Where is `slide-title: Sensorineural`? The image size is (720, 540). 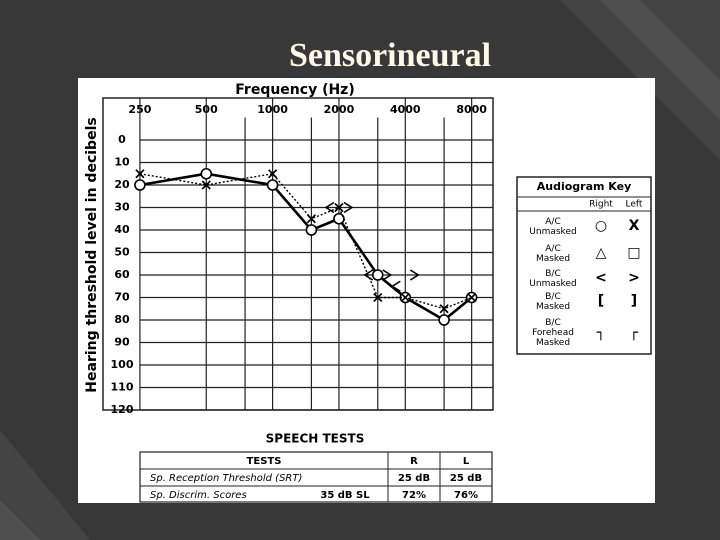
slide-title: Sensorineural is located at coordinates (390, 55).